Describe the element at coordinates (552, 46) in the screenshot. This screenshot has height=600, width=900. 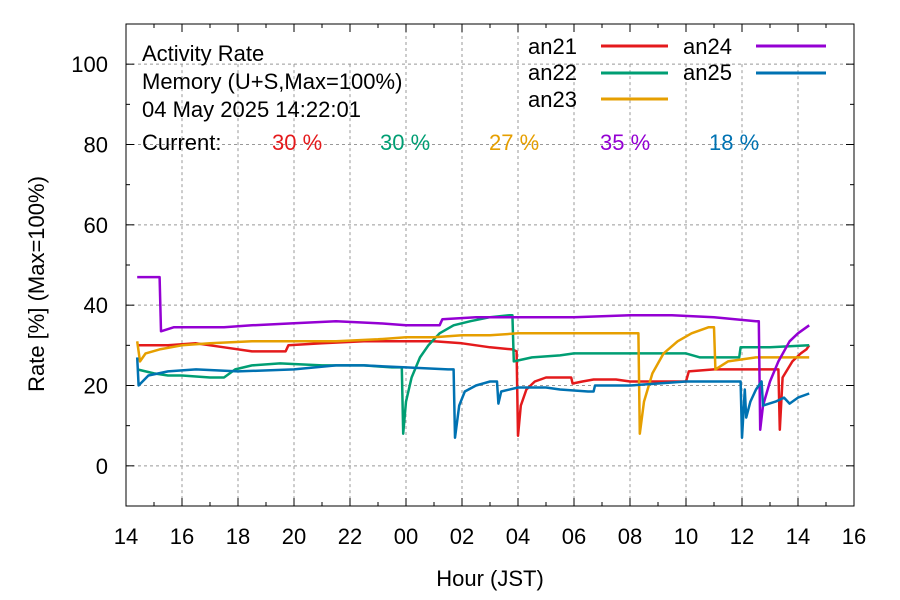
I see `legend-label-an21: an21` at that location.